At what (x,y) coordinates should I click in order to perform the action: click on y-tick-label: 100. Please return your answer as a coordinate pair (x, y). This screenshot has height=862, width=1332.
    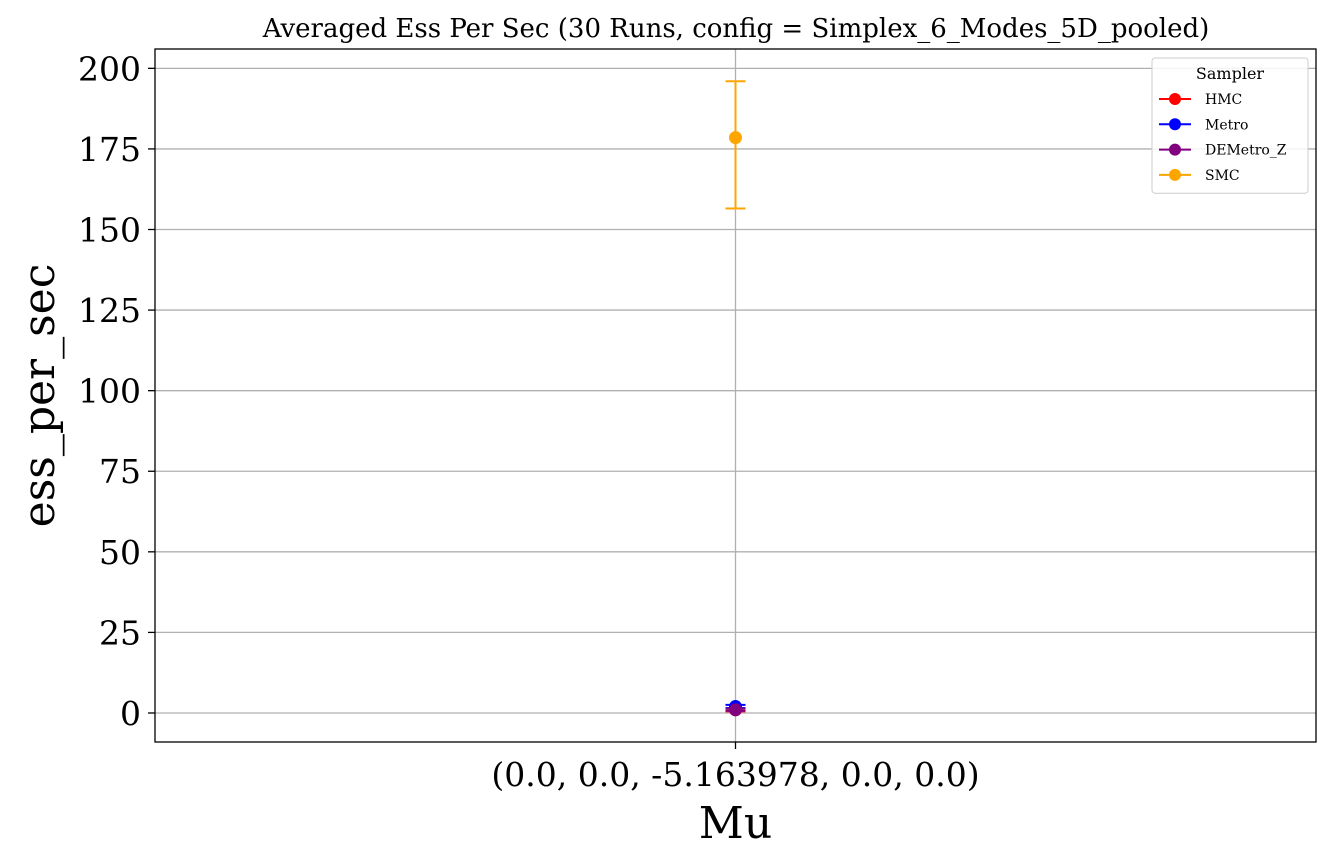
    Looking at the image, I should click on (109, 391).